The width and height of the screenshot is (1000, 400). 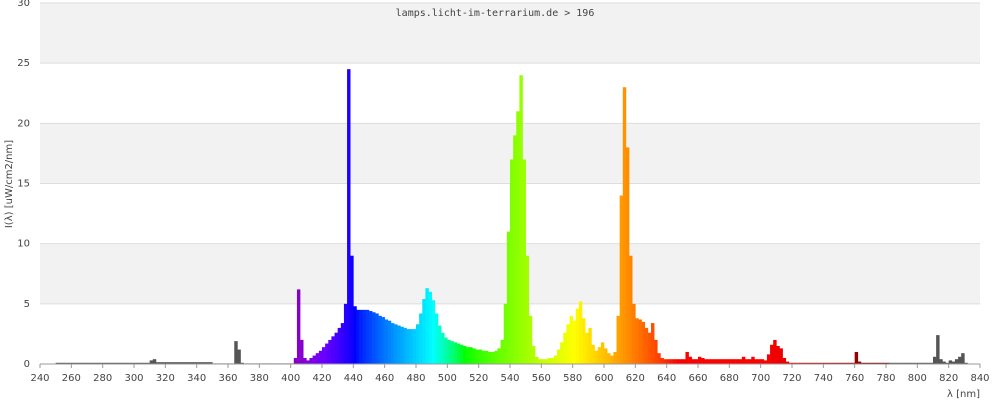 I want to click on x-axis-label: λ [nm], so click(x=963, y=394).